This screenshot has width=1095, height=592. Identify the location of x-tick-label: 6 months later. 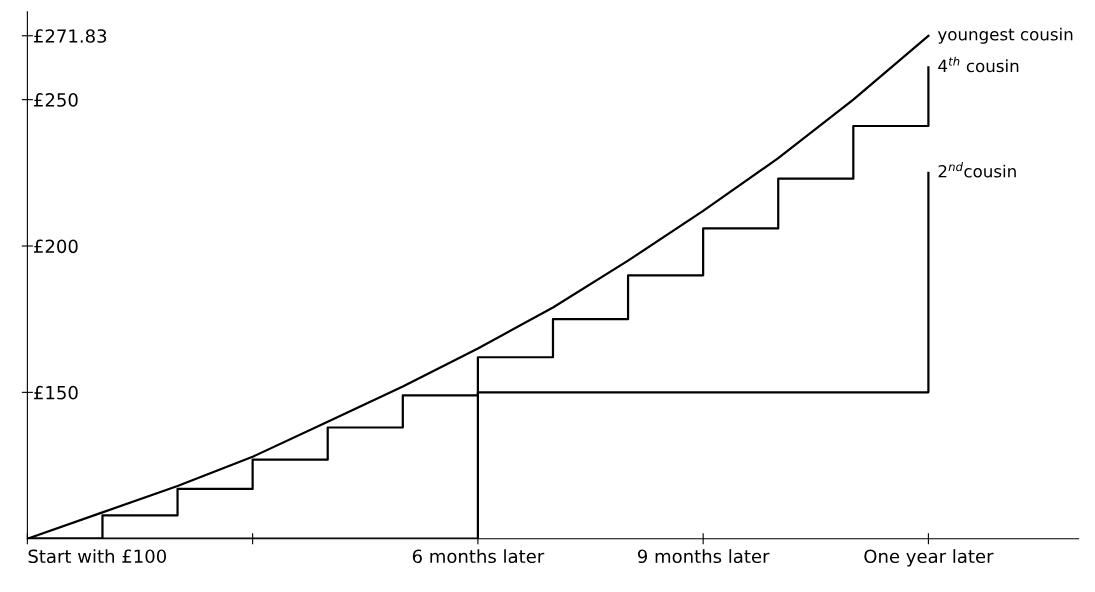
(478, 556).